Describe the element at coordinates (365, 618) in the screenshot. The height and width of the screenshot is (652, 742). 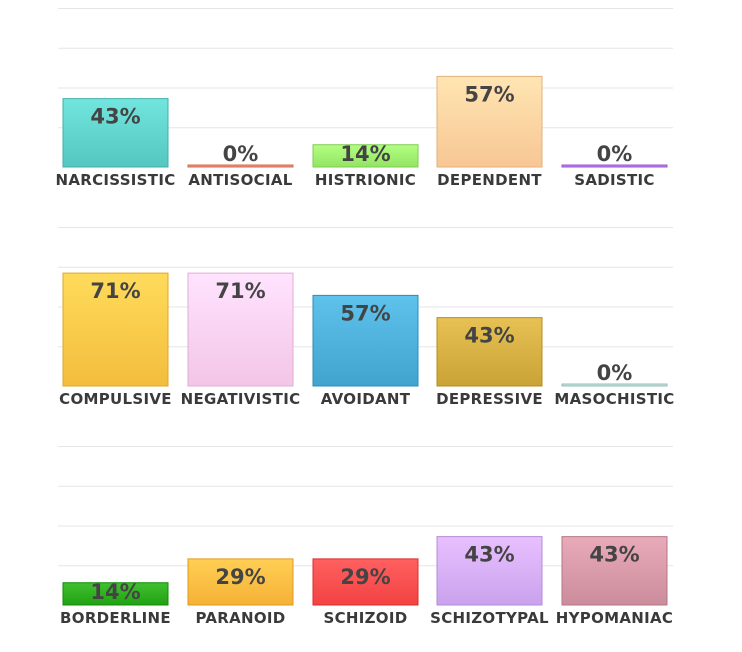
I see `category-label: SCHIZOID` at that location.